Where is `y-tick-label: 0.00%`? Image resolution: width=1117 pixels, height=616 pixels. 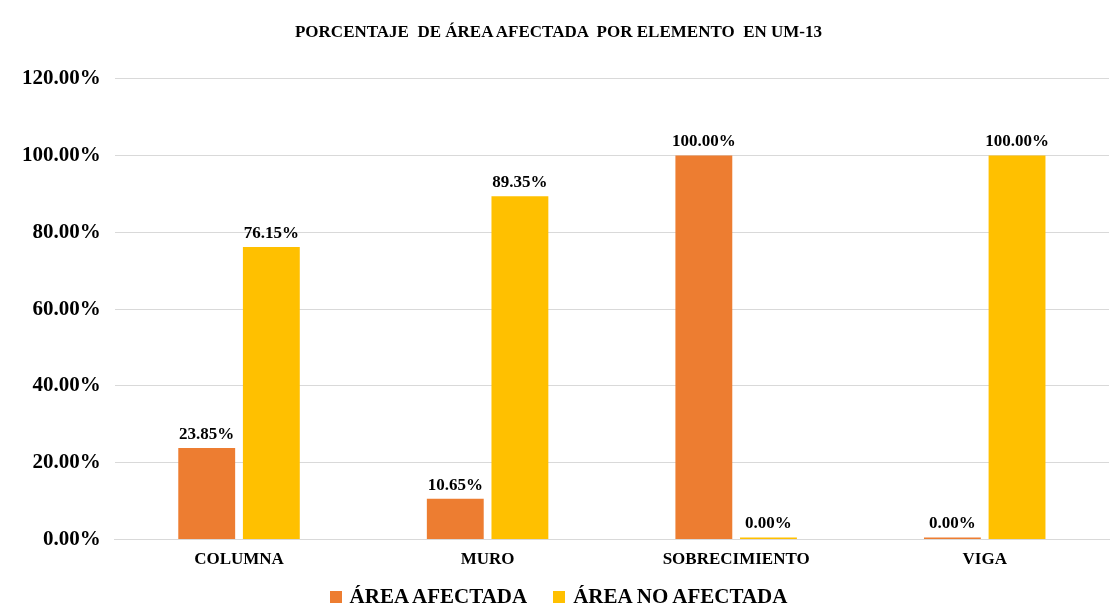 y-tick-label: 0.00% is located at coordinates (72, 538).